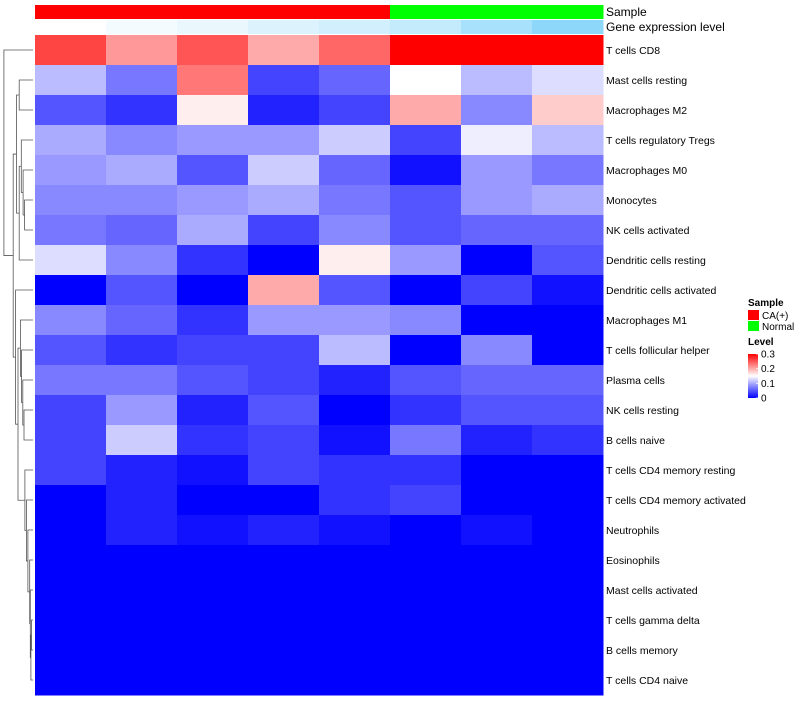  I want to click on row-label: B cells naive, so click(635, 441).